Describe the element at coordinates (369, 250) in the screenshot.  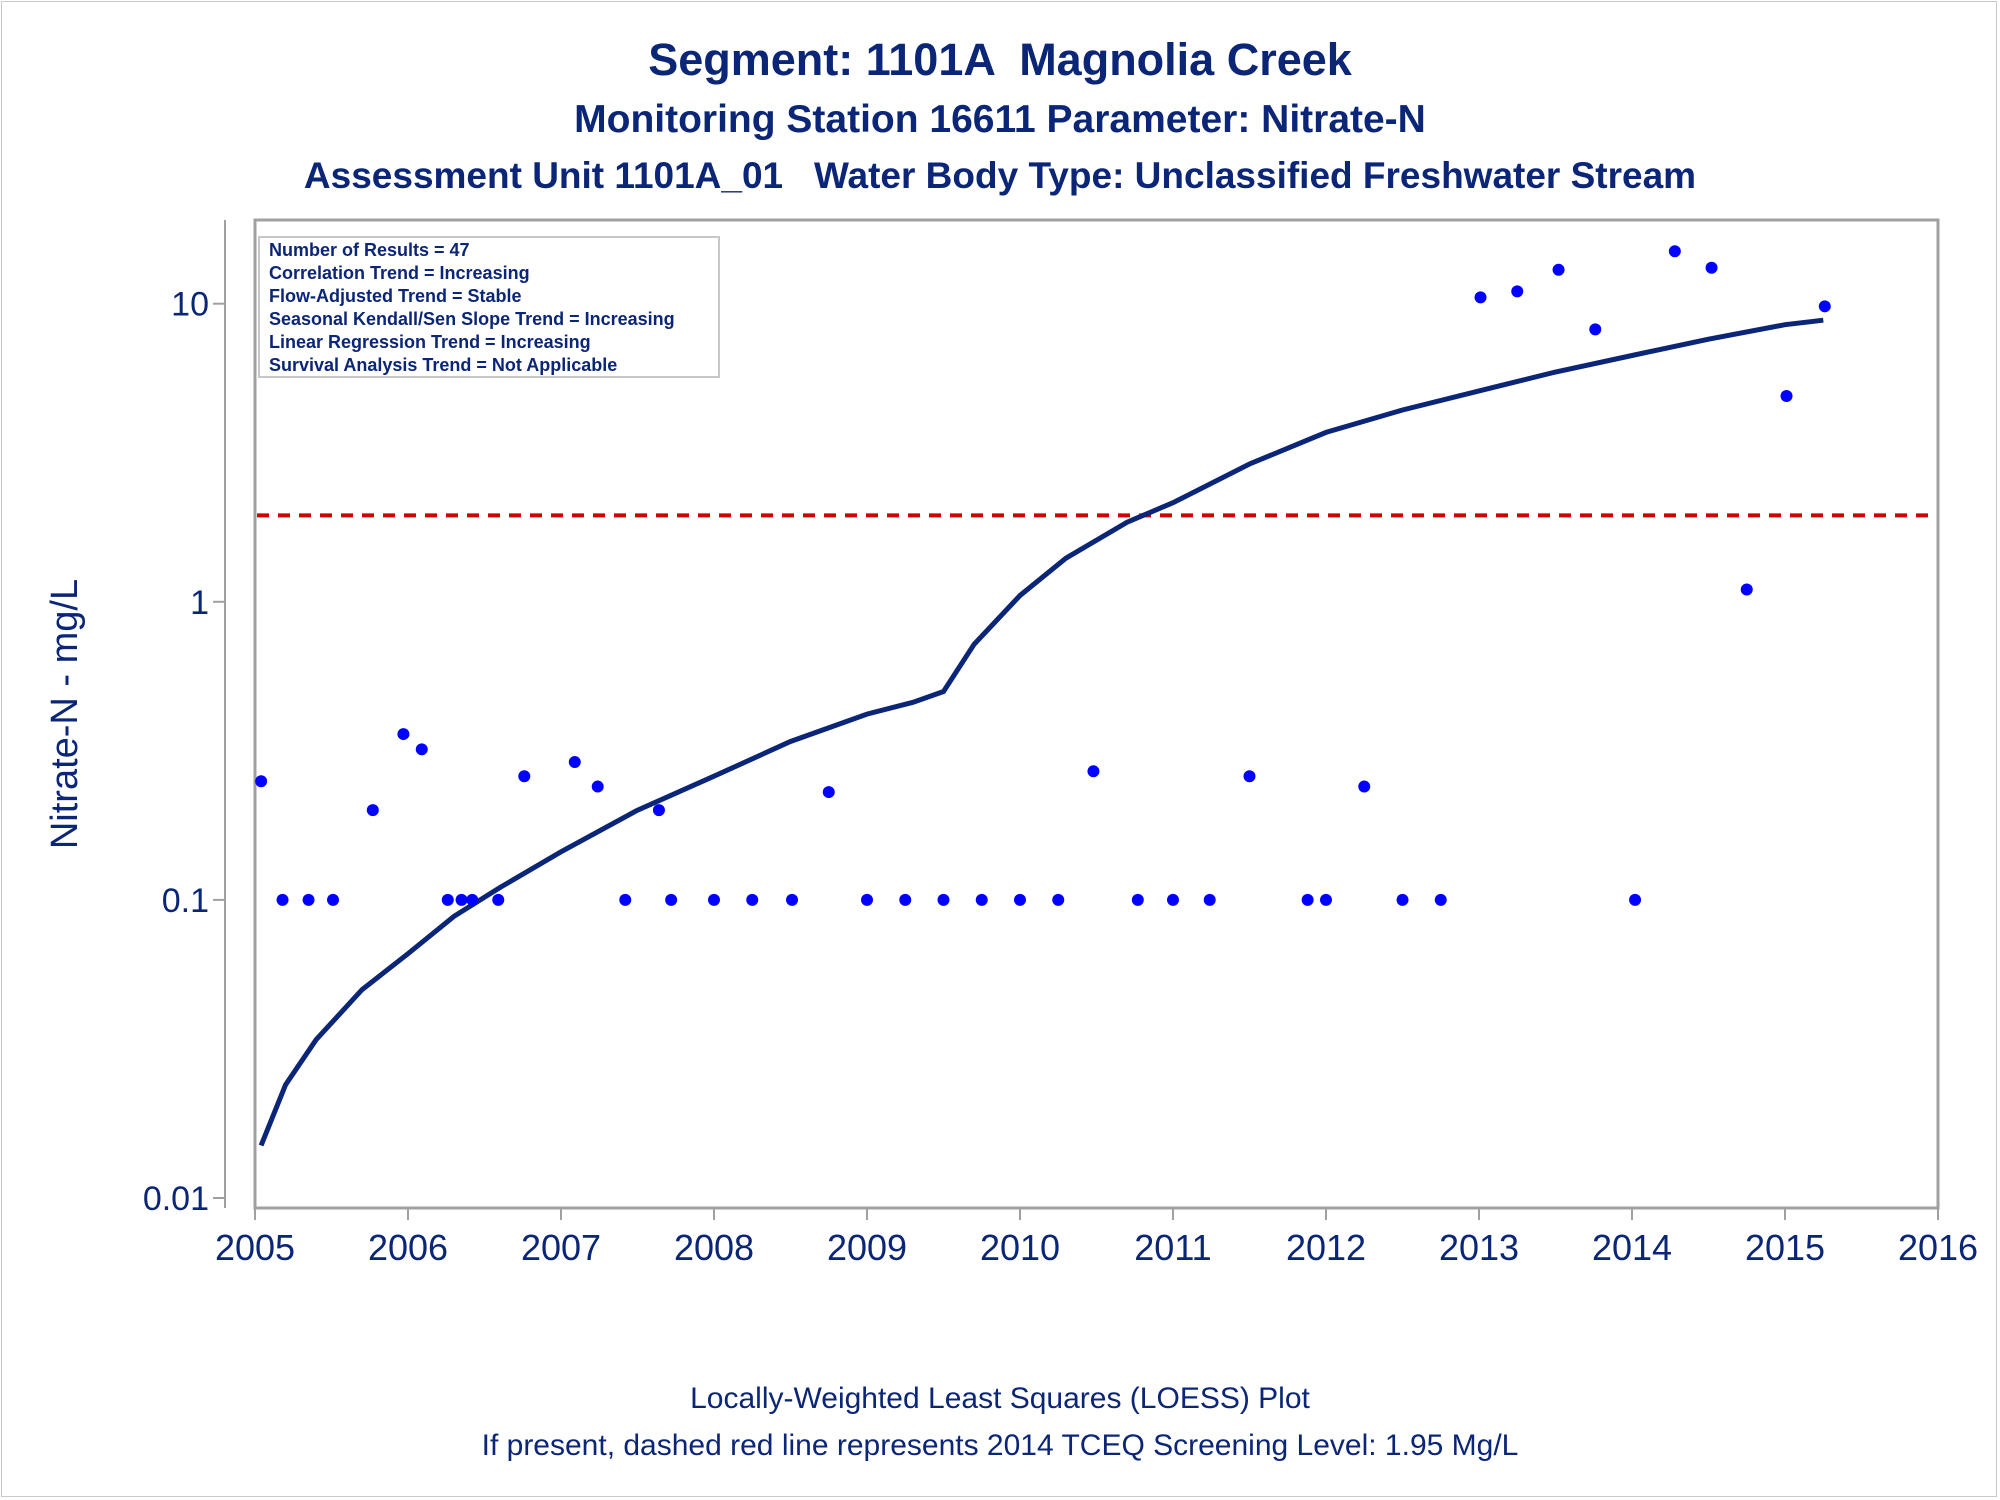
I see `legend-entry: Number of Results = 47` at that location.